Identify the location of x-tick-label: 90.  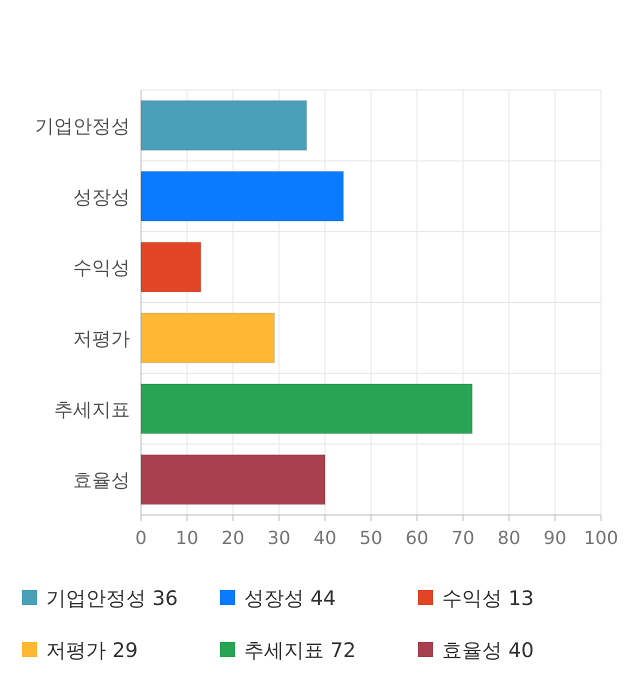
(555, 538).